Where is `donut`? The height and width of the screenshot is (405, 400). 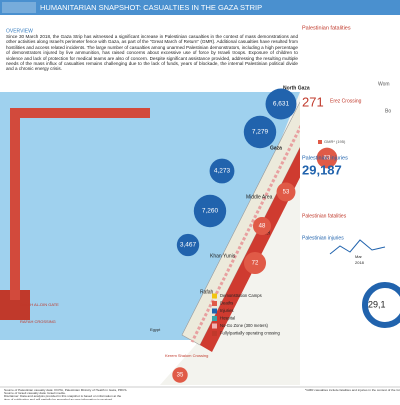 donut is located at coordinates (381, 305).